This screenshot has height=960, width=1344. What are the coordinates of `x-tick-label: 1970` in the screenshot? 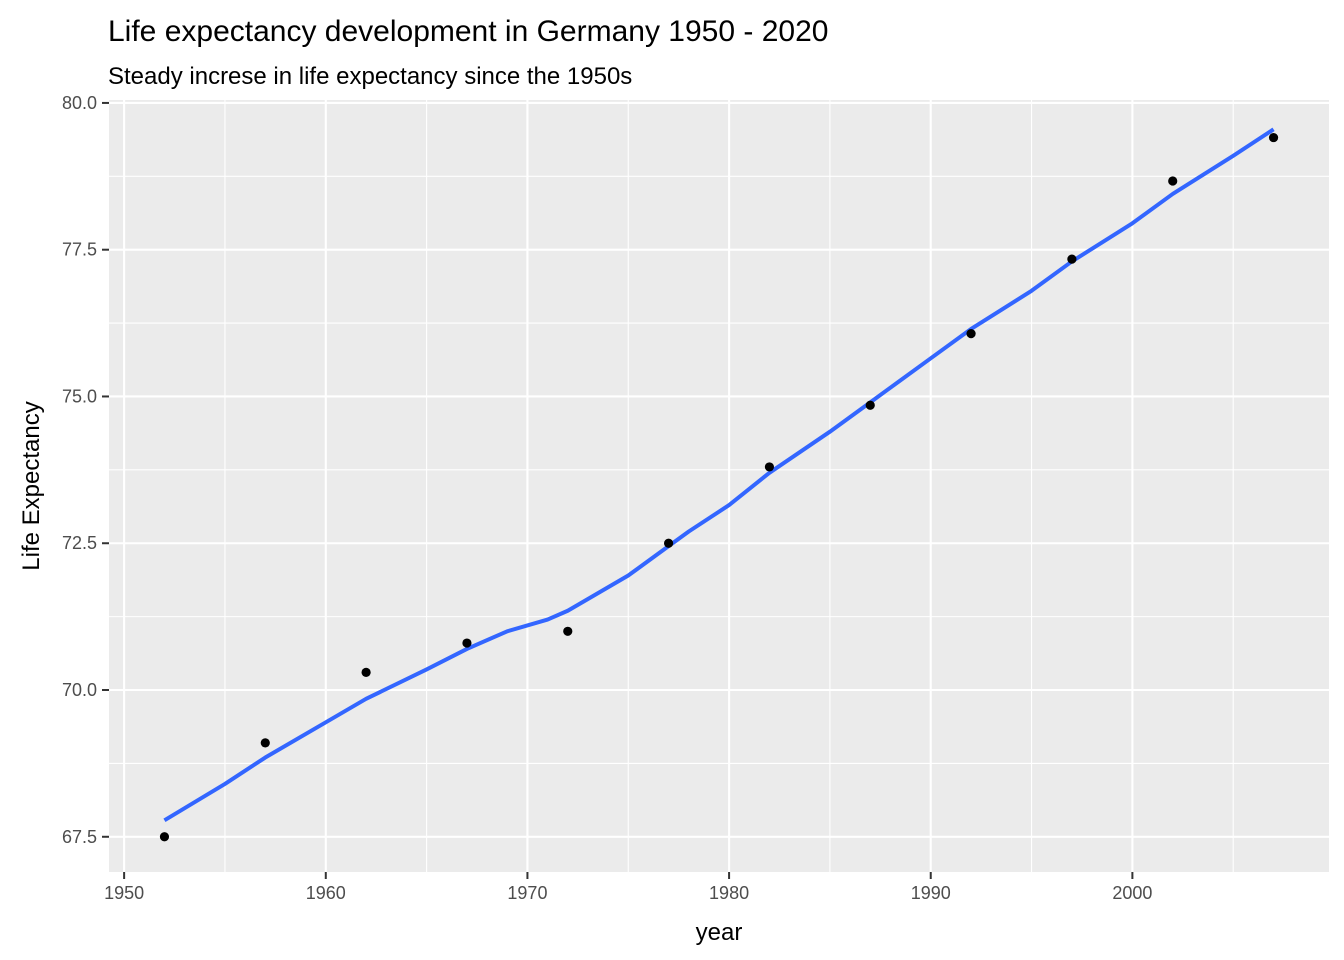 It's located at (527, 893).